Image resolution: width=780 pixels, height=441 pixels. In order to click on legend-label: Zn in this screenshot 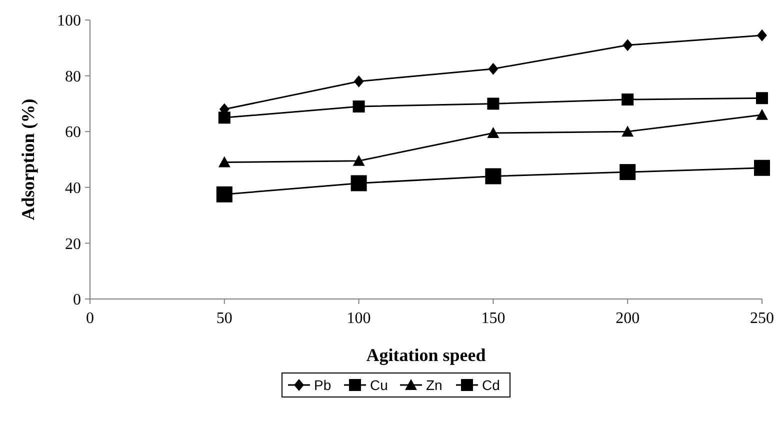, I will do `click(434, 384)`.